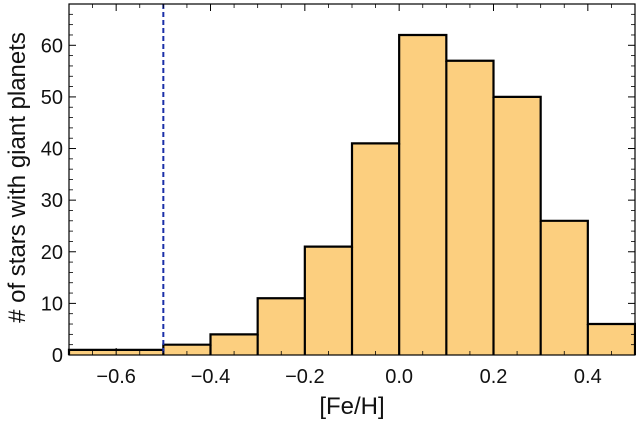  What do you see at coordinates (17, 177) in the screenshot?
I see `y-axis-label: # of stars with giant planets` at bounding box center [17, 177].